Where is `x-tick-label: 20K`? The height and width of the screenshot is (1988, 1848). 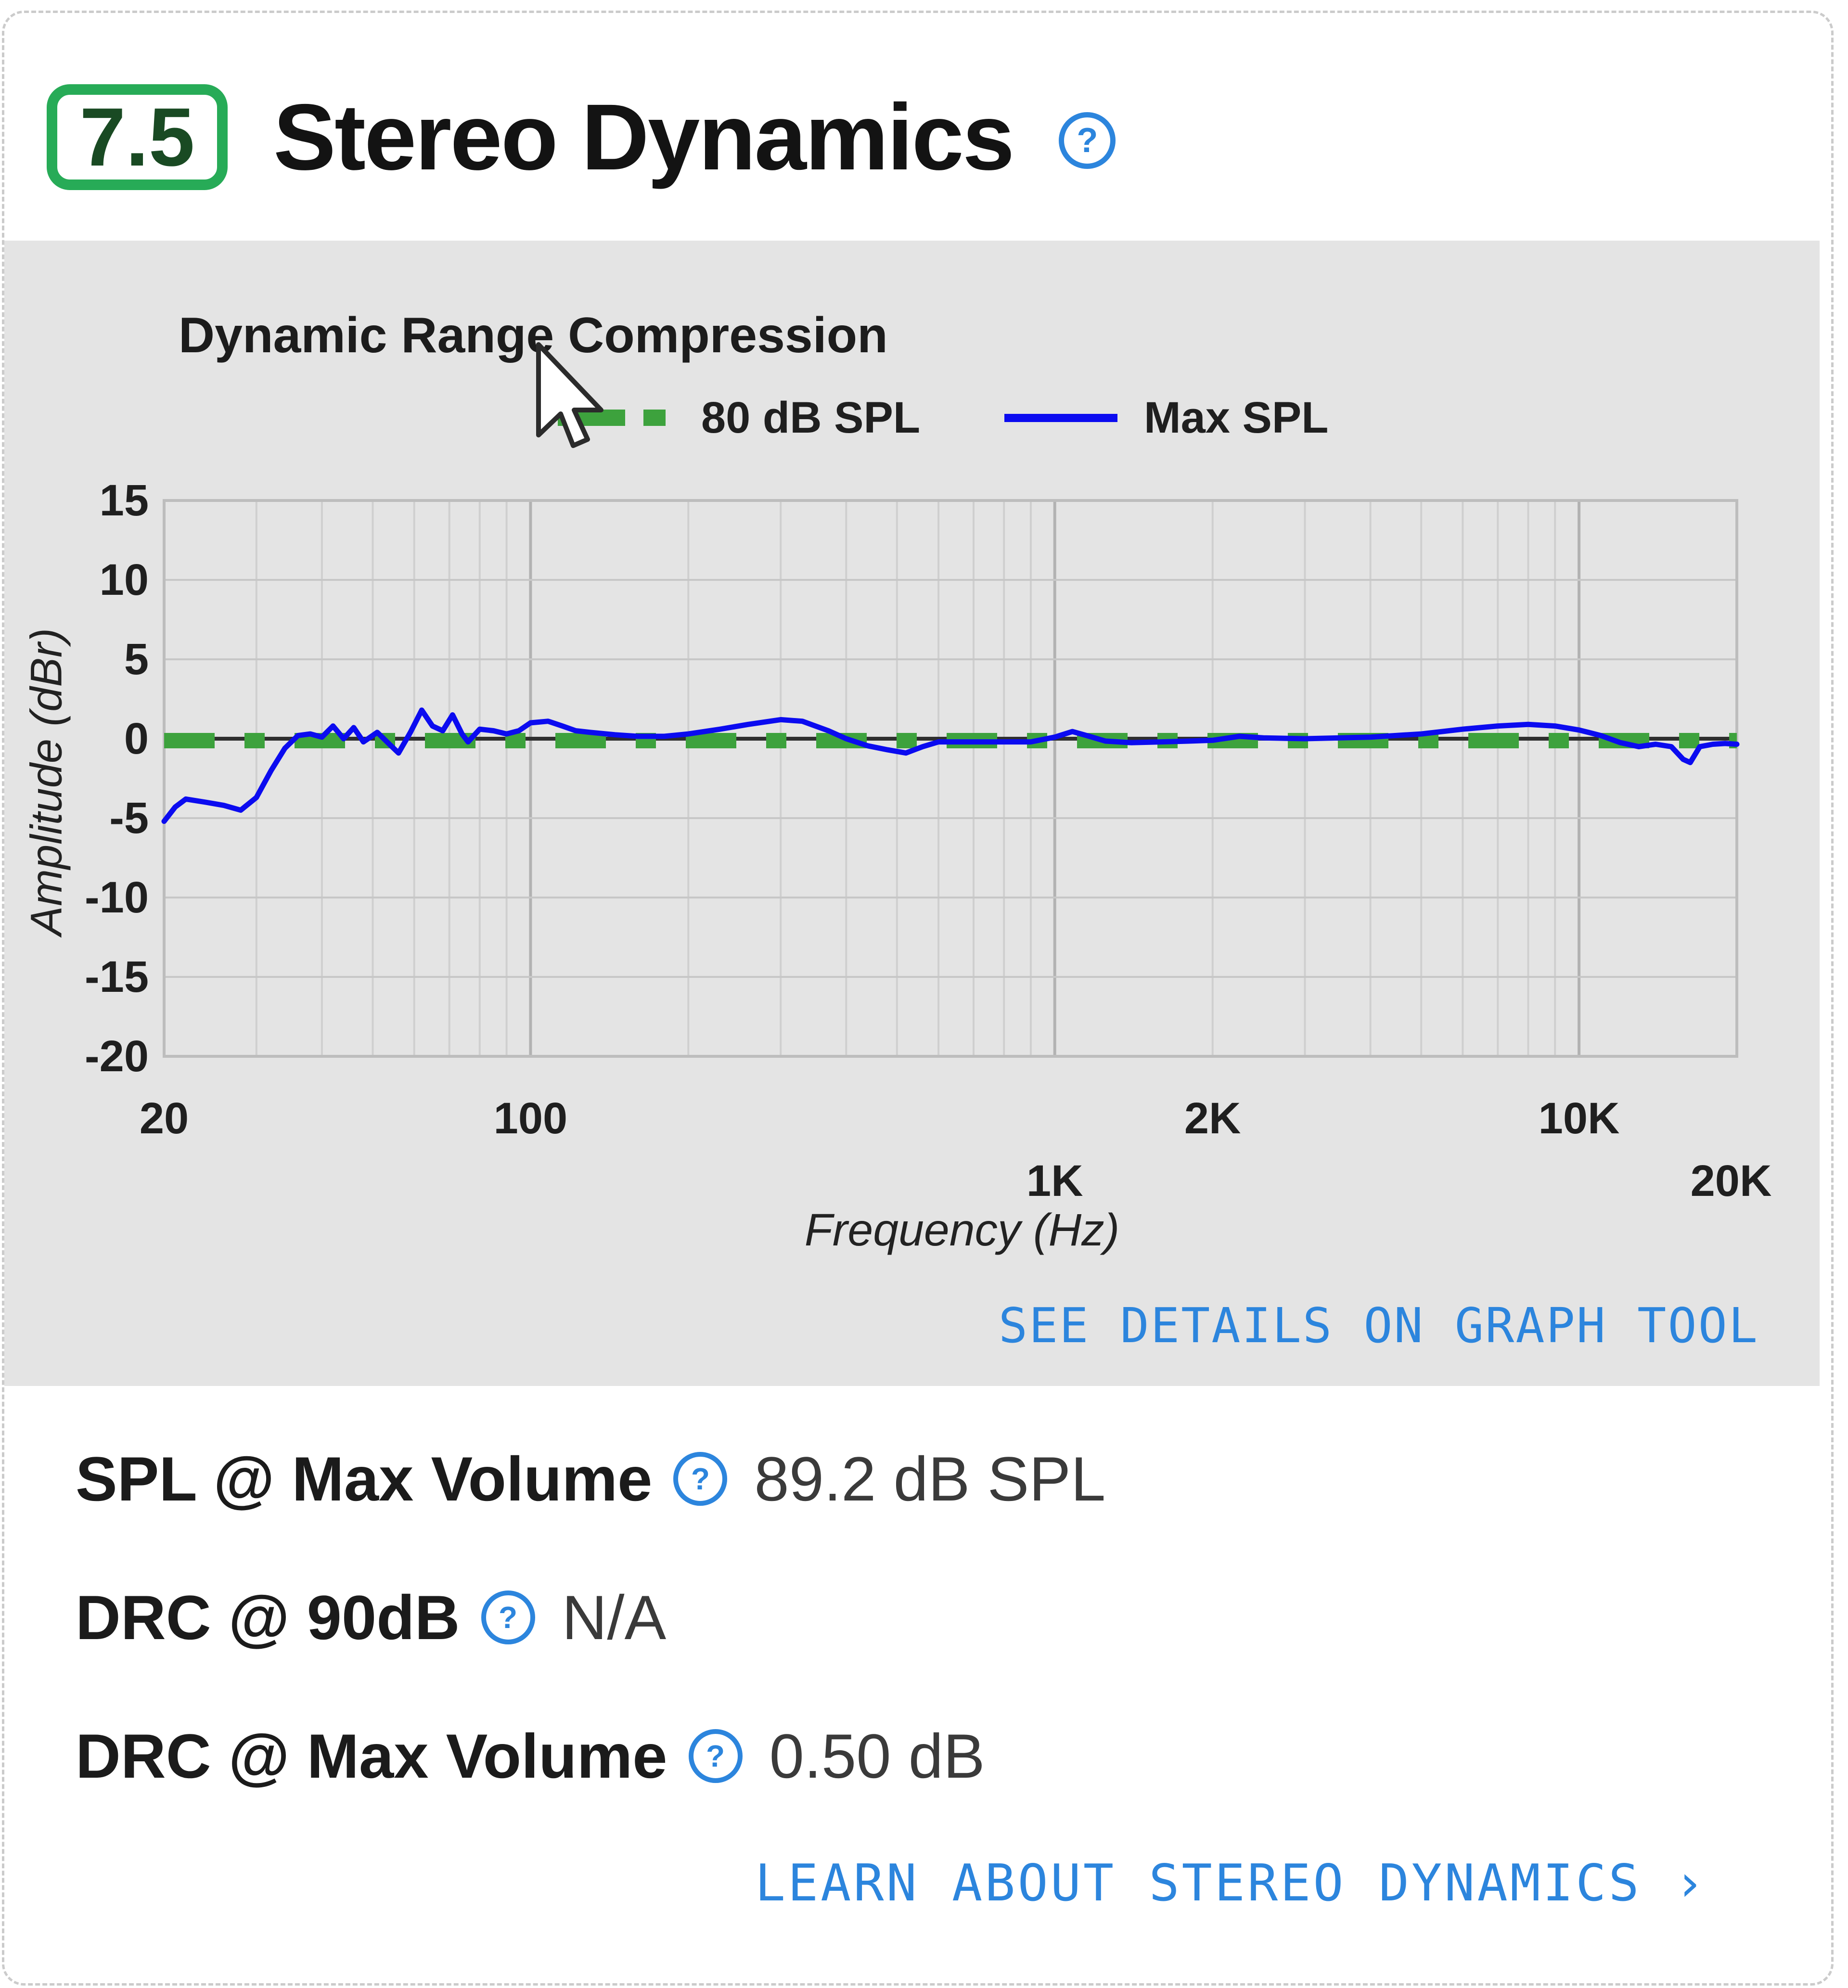 x-tick-label: 20K is located at coordinates (1731, 1181).